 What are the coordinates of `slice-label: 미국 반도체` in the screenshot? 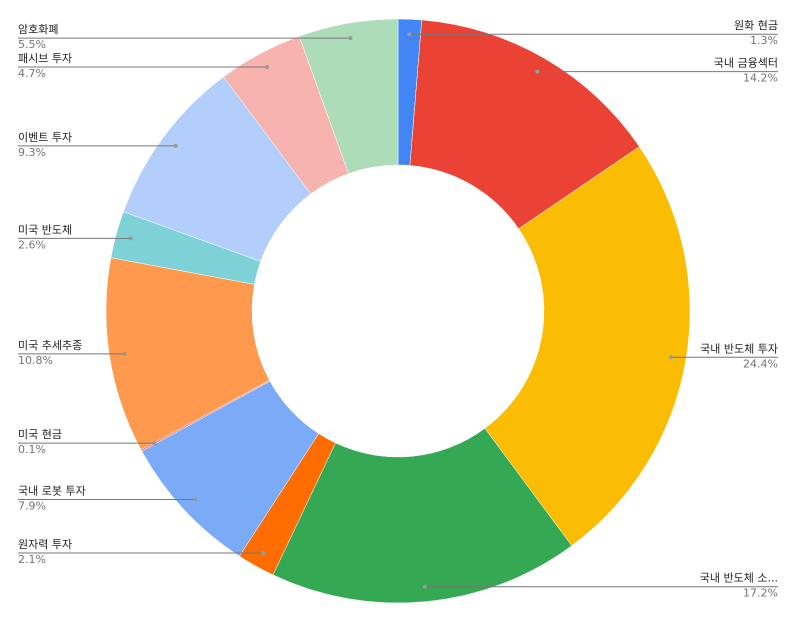 It's located at (45, 229).